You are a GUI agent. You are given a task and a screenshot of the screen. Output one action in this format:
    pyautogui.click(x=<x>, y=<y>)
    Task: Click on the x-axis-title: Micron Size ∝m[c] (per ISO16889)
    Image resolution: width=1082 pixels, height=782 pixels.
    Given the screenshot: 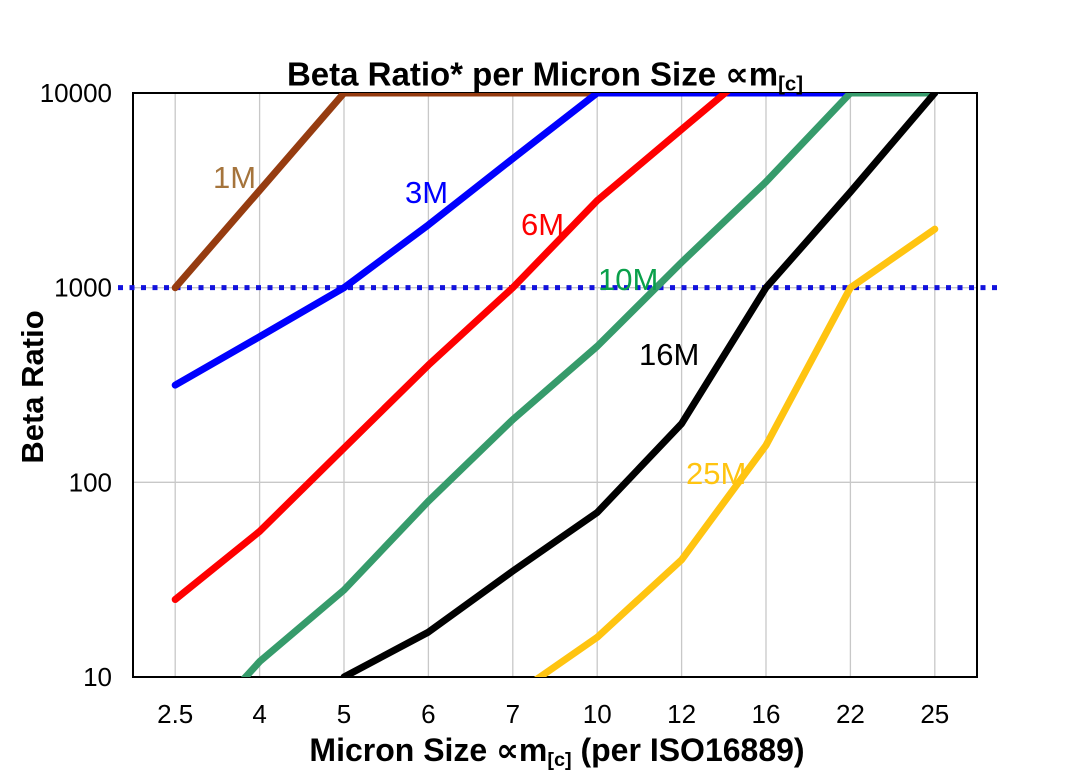 What is the action you would take?
    pyautogui.click(x=557, y=751)
    